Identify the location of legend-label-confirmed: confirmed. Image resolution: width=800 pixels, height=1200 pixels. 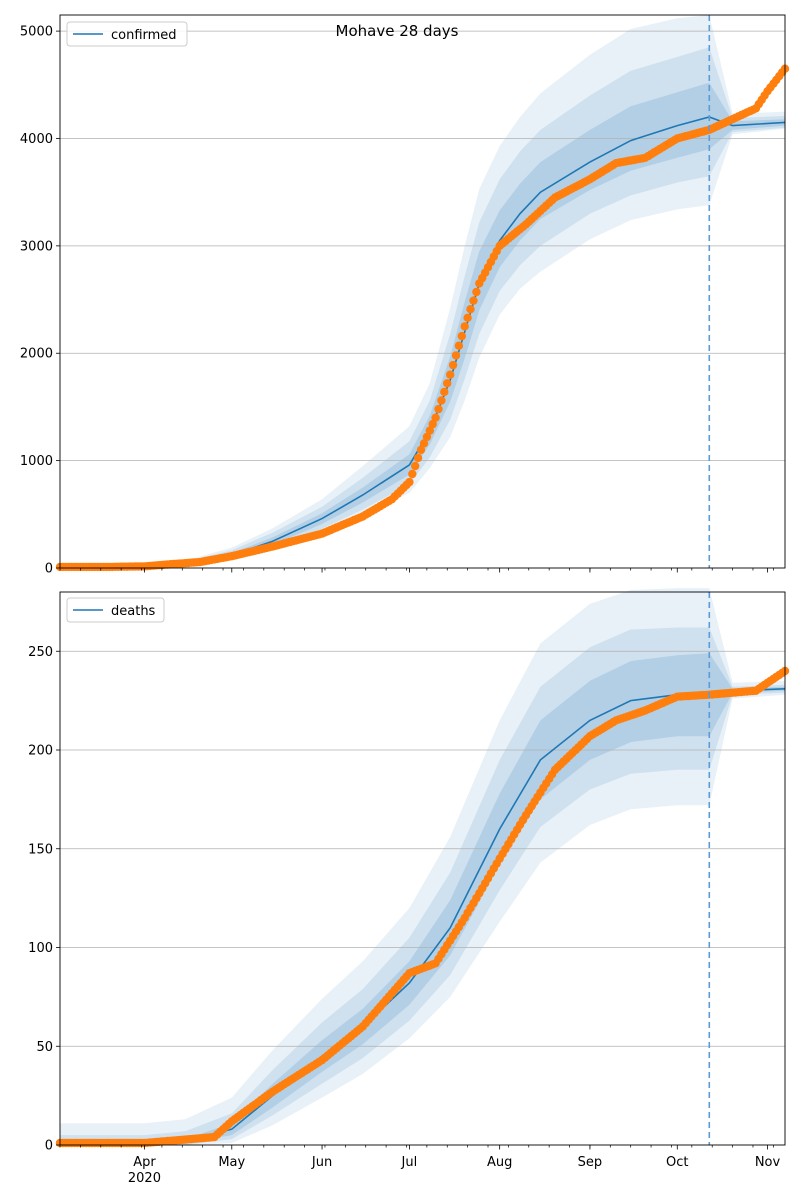
(144, 35).